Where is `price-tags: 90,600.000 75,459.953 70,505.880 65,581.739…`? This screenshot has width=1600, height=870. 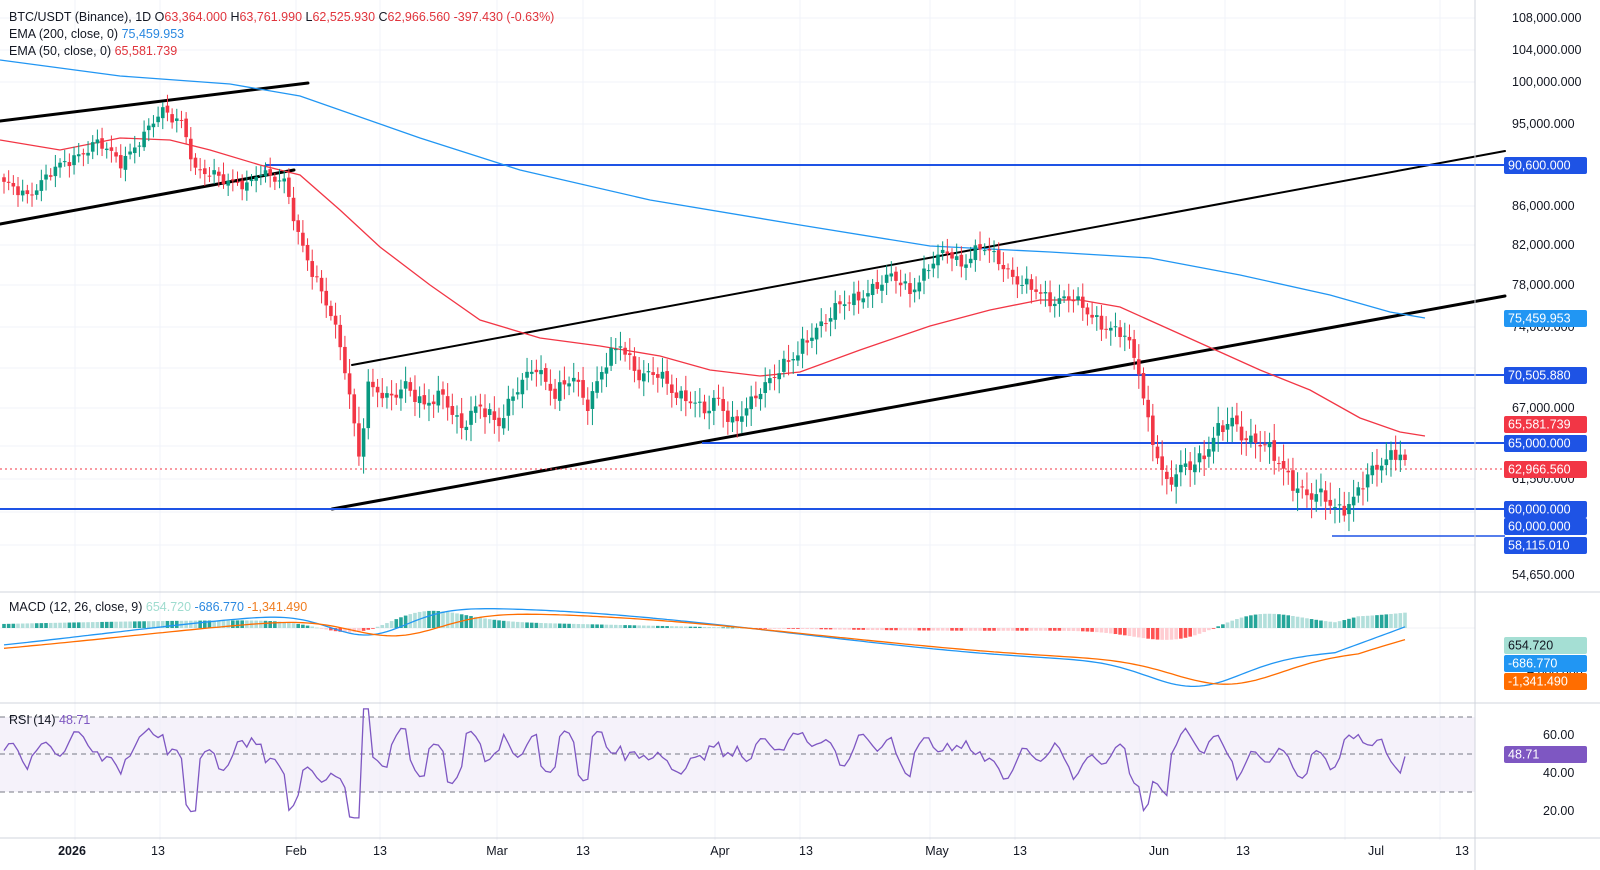
price-tags: 90,600.000 75,459.953 70,505.880 65,581.739… is located at coordinates (1545, 460).